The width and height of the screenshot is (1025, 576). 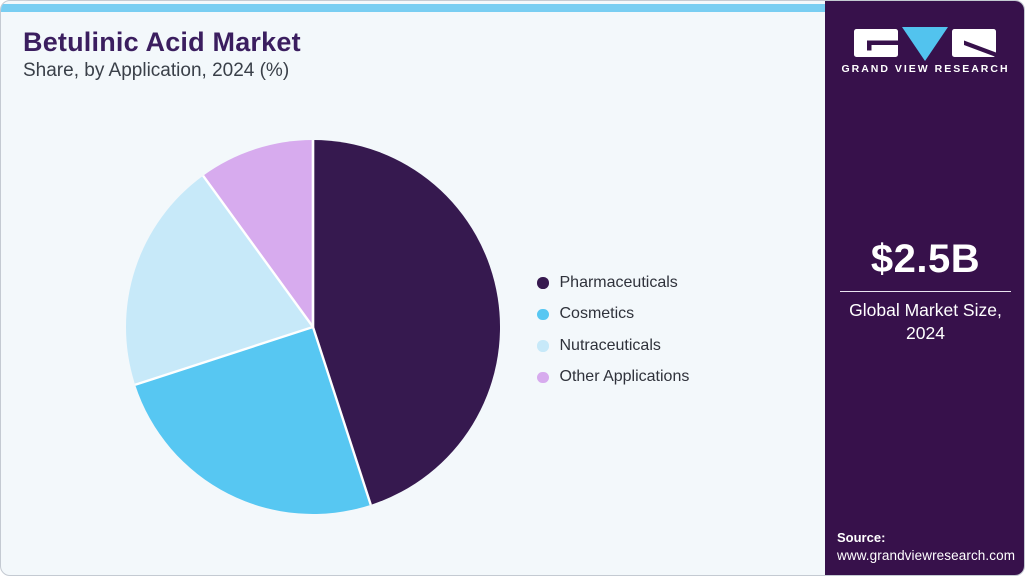 What do you see at coordinates (926, 555) in the screenshot?
I see `source-url: www.grandviewresearch.com` at bounding box center [926, 555].